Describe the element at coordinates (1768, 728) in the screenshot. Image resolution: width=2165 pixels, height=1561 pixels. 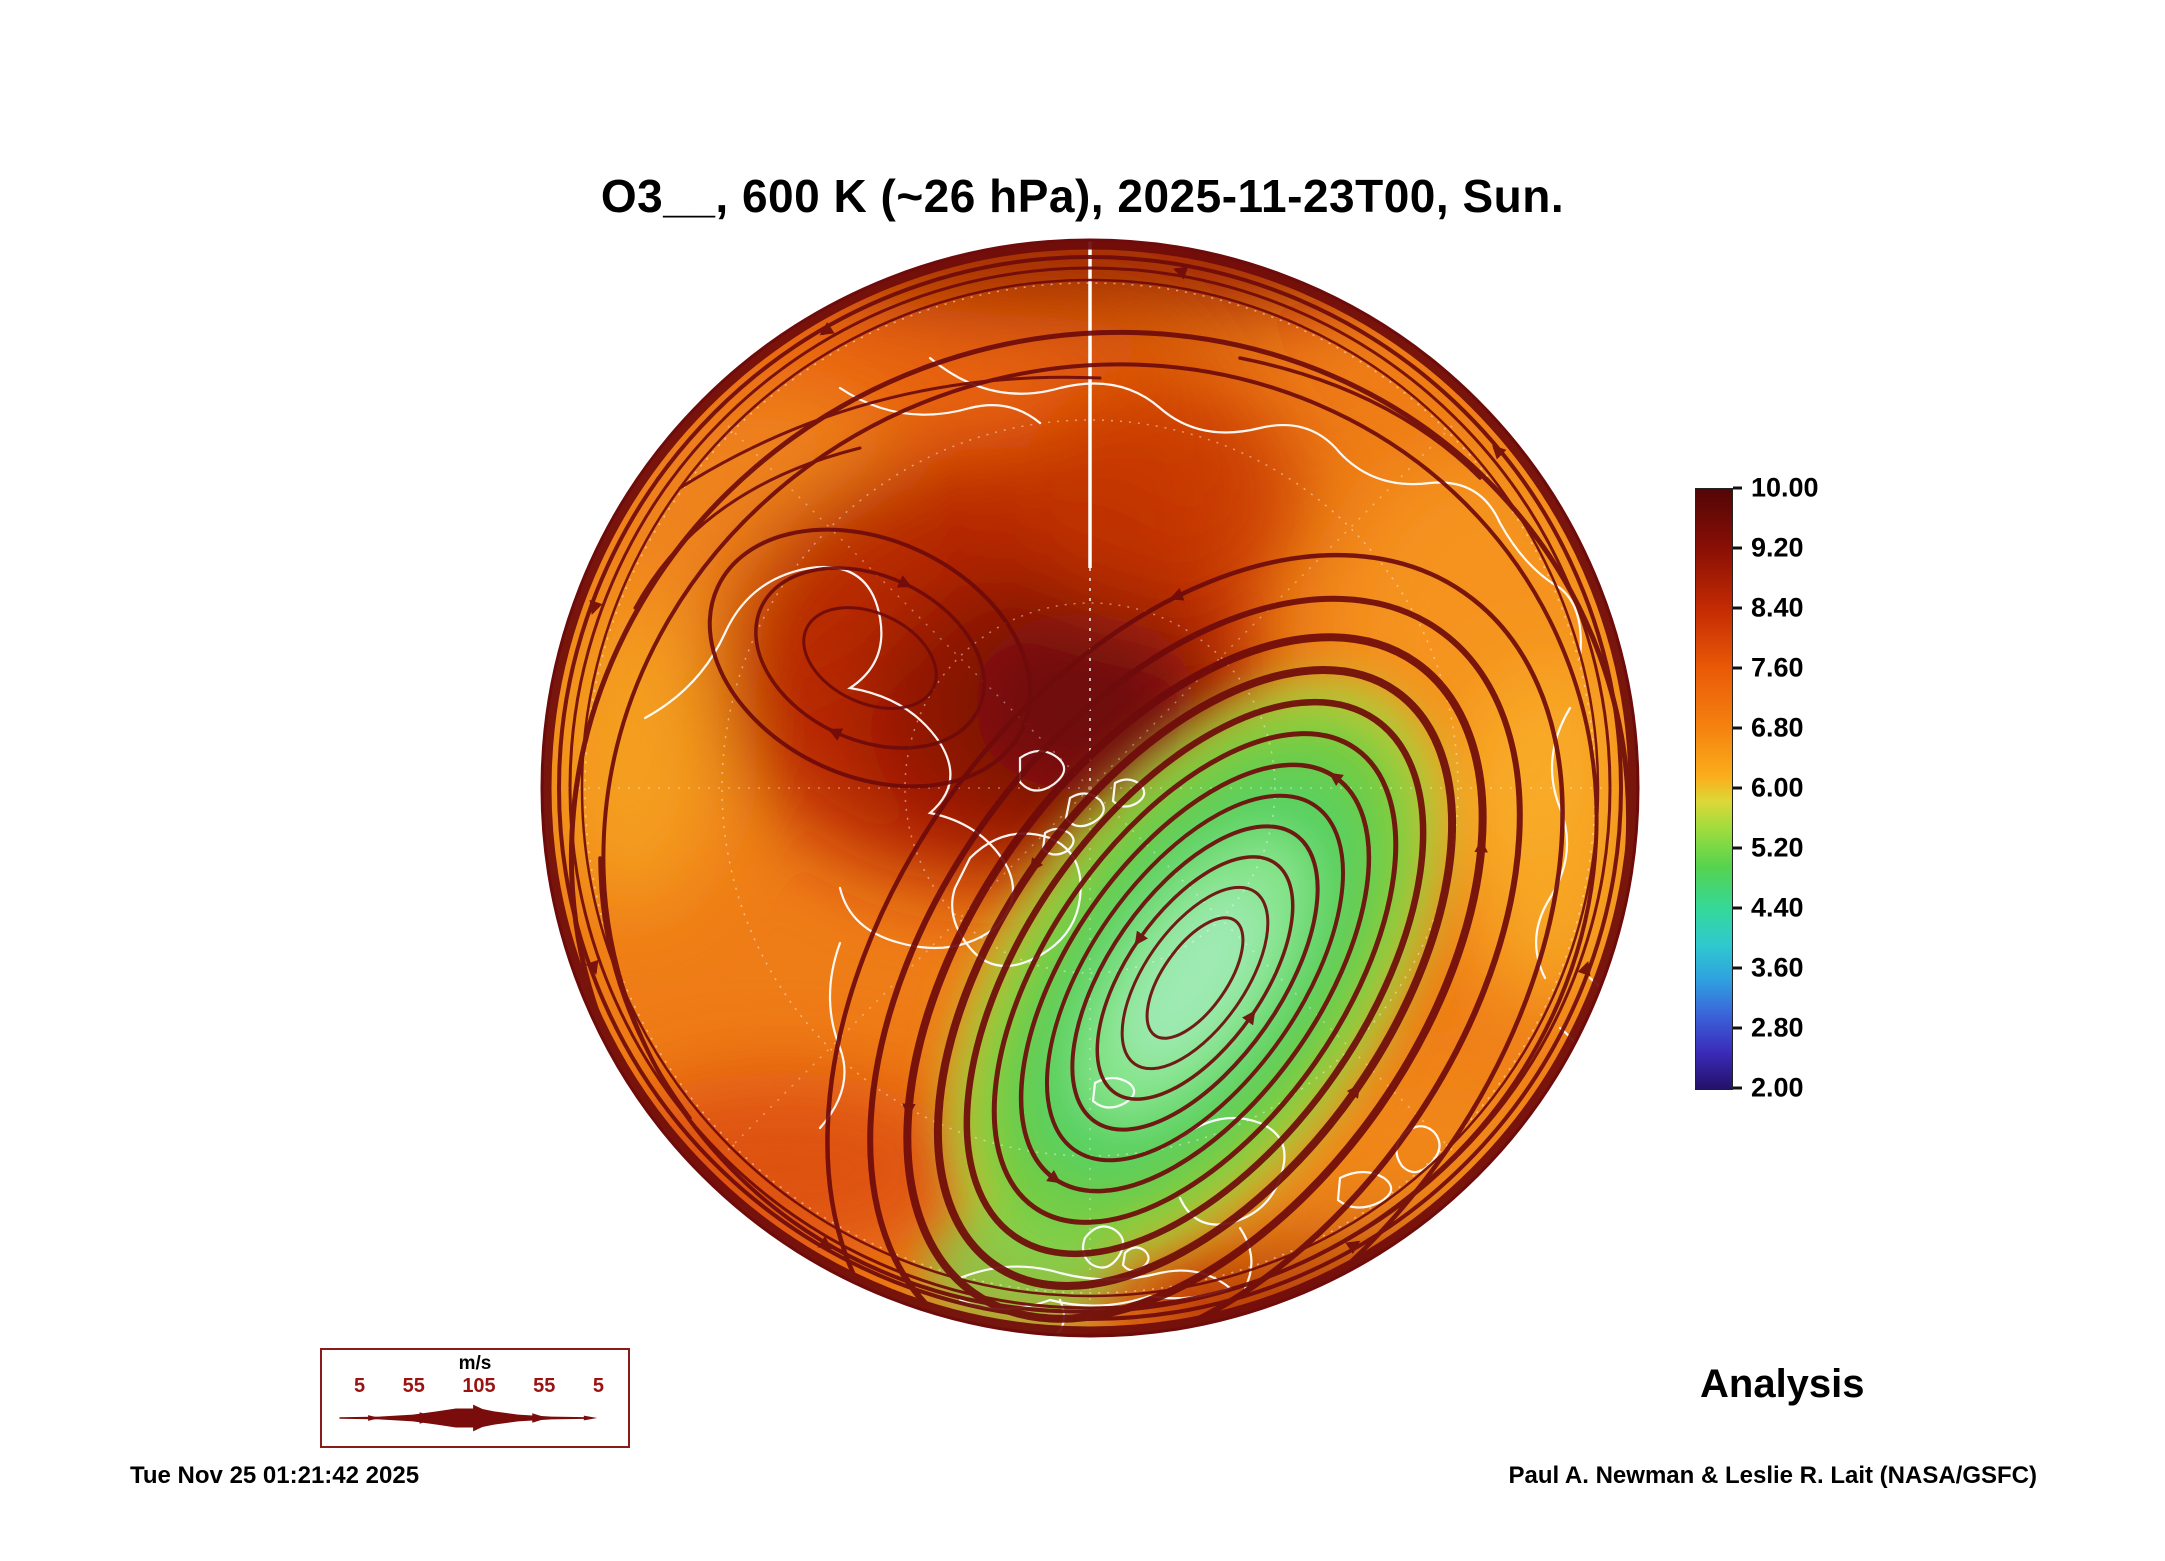
I see `colorbar-tick: 6.80` at that location.